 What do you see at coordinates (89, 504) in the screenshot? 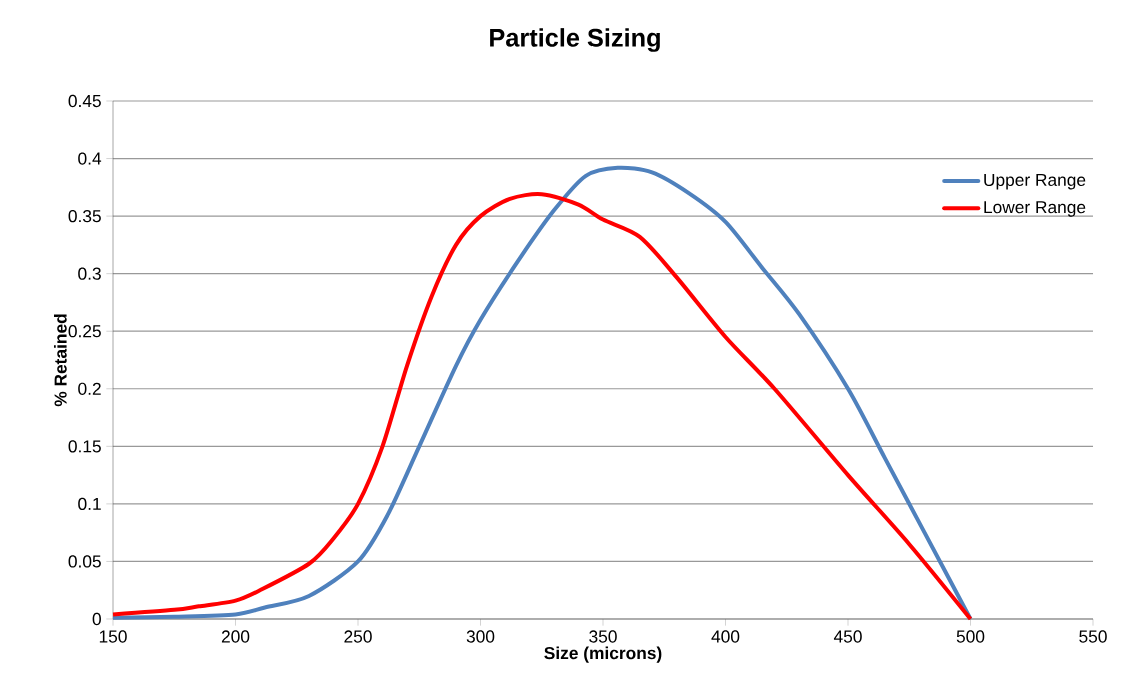
I see `y-tick-label: 0.1` at bounding box center [89, 504].